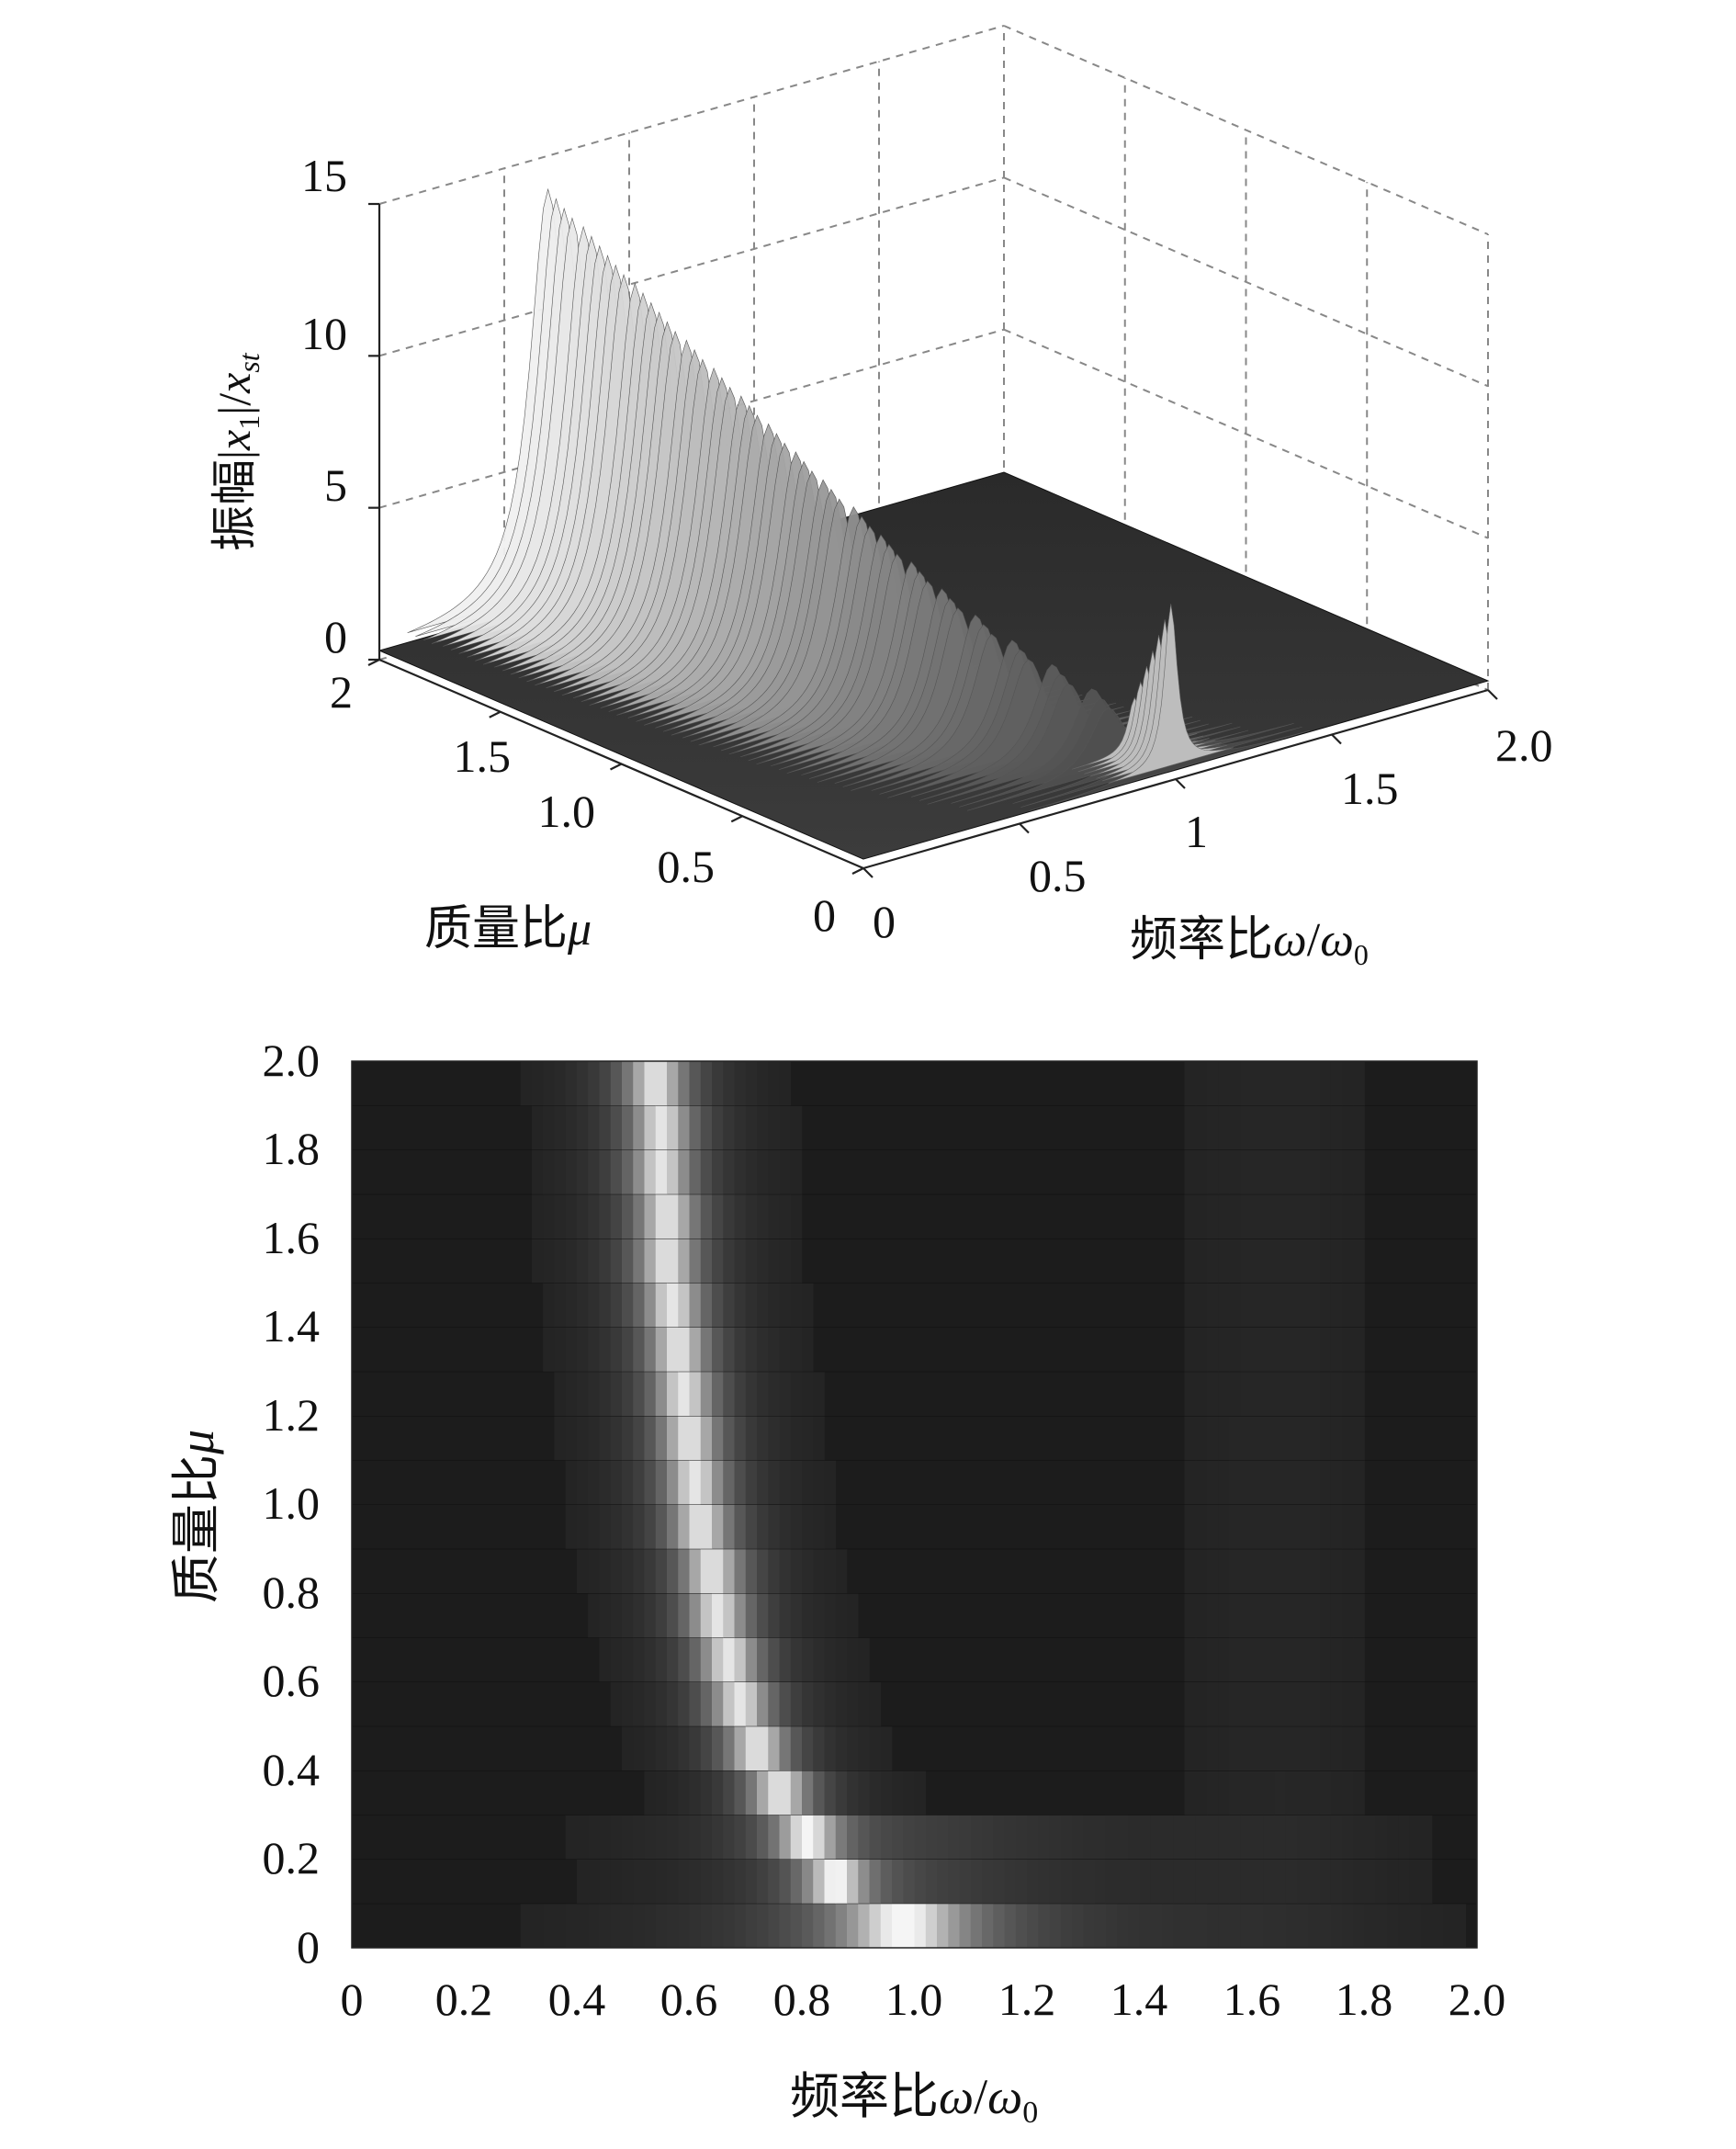 Image resolution: width=1736 pixels, height=2149 pixels. Describe the element at coordinates (292, 1857) in the screenshot. I see `heatmap-y-tick-label: 0.2` at that location.